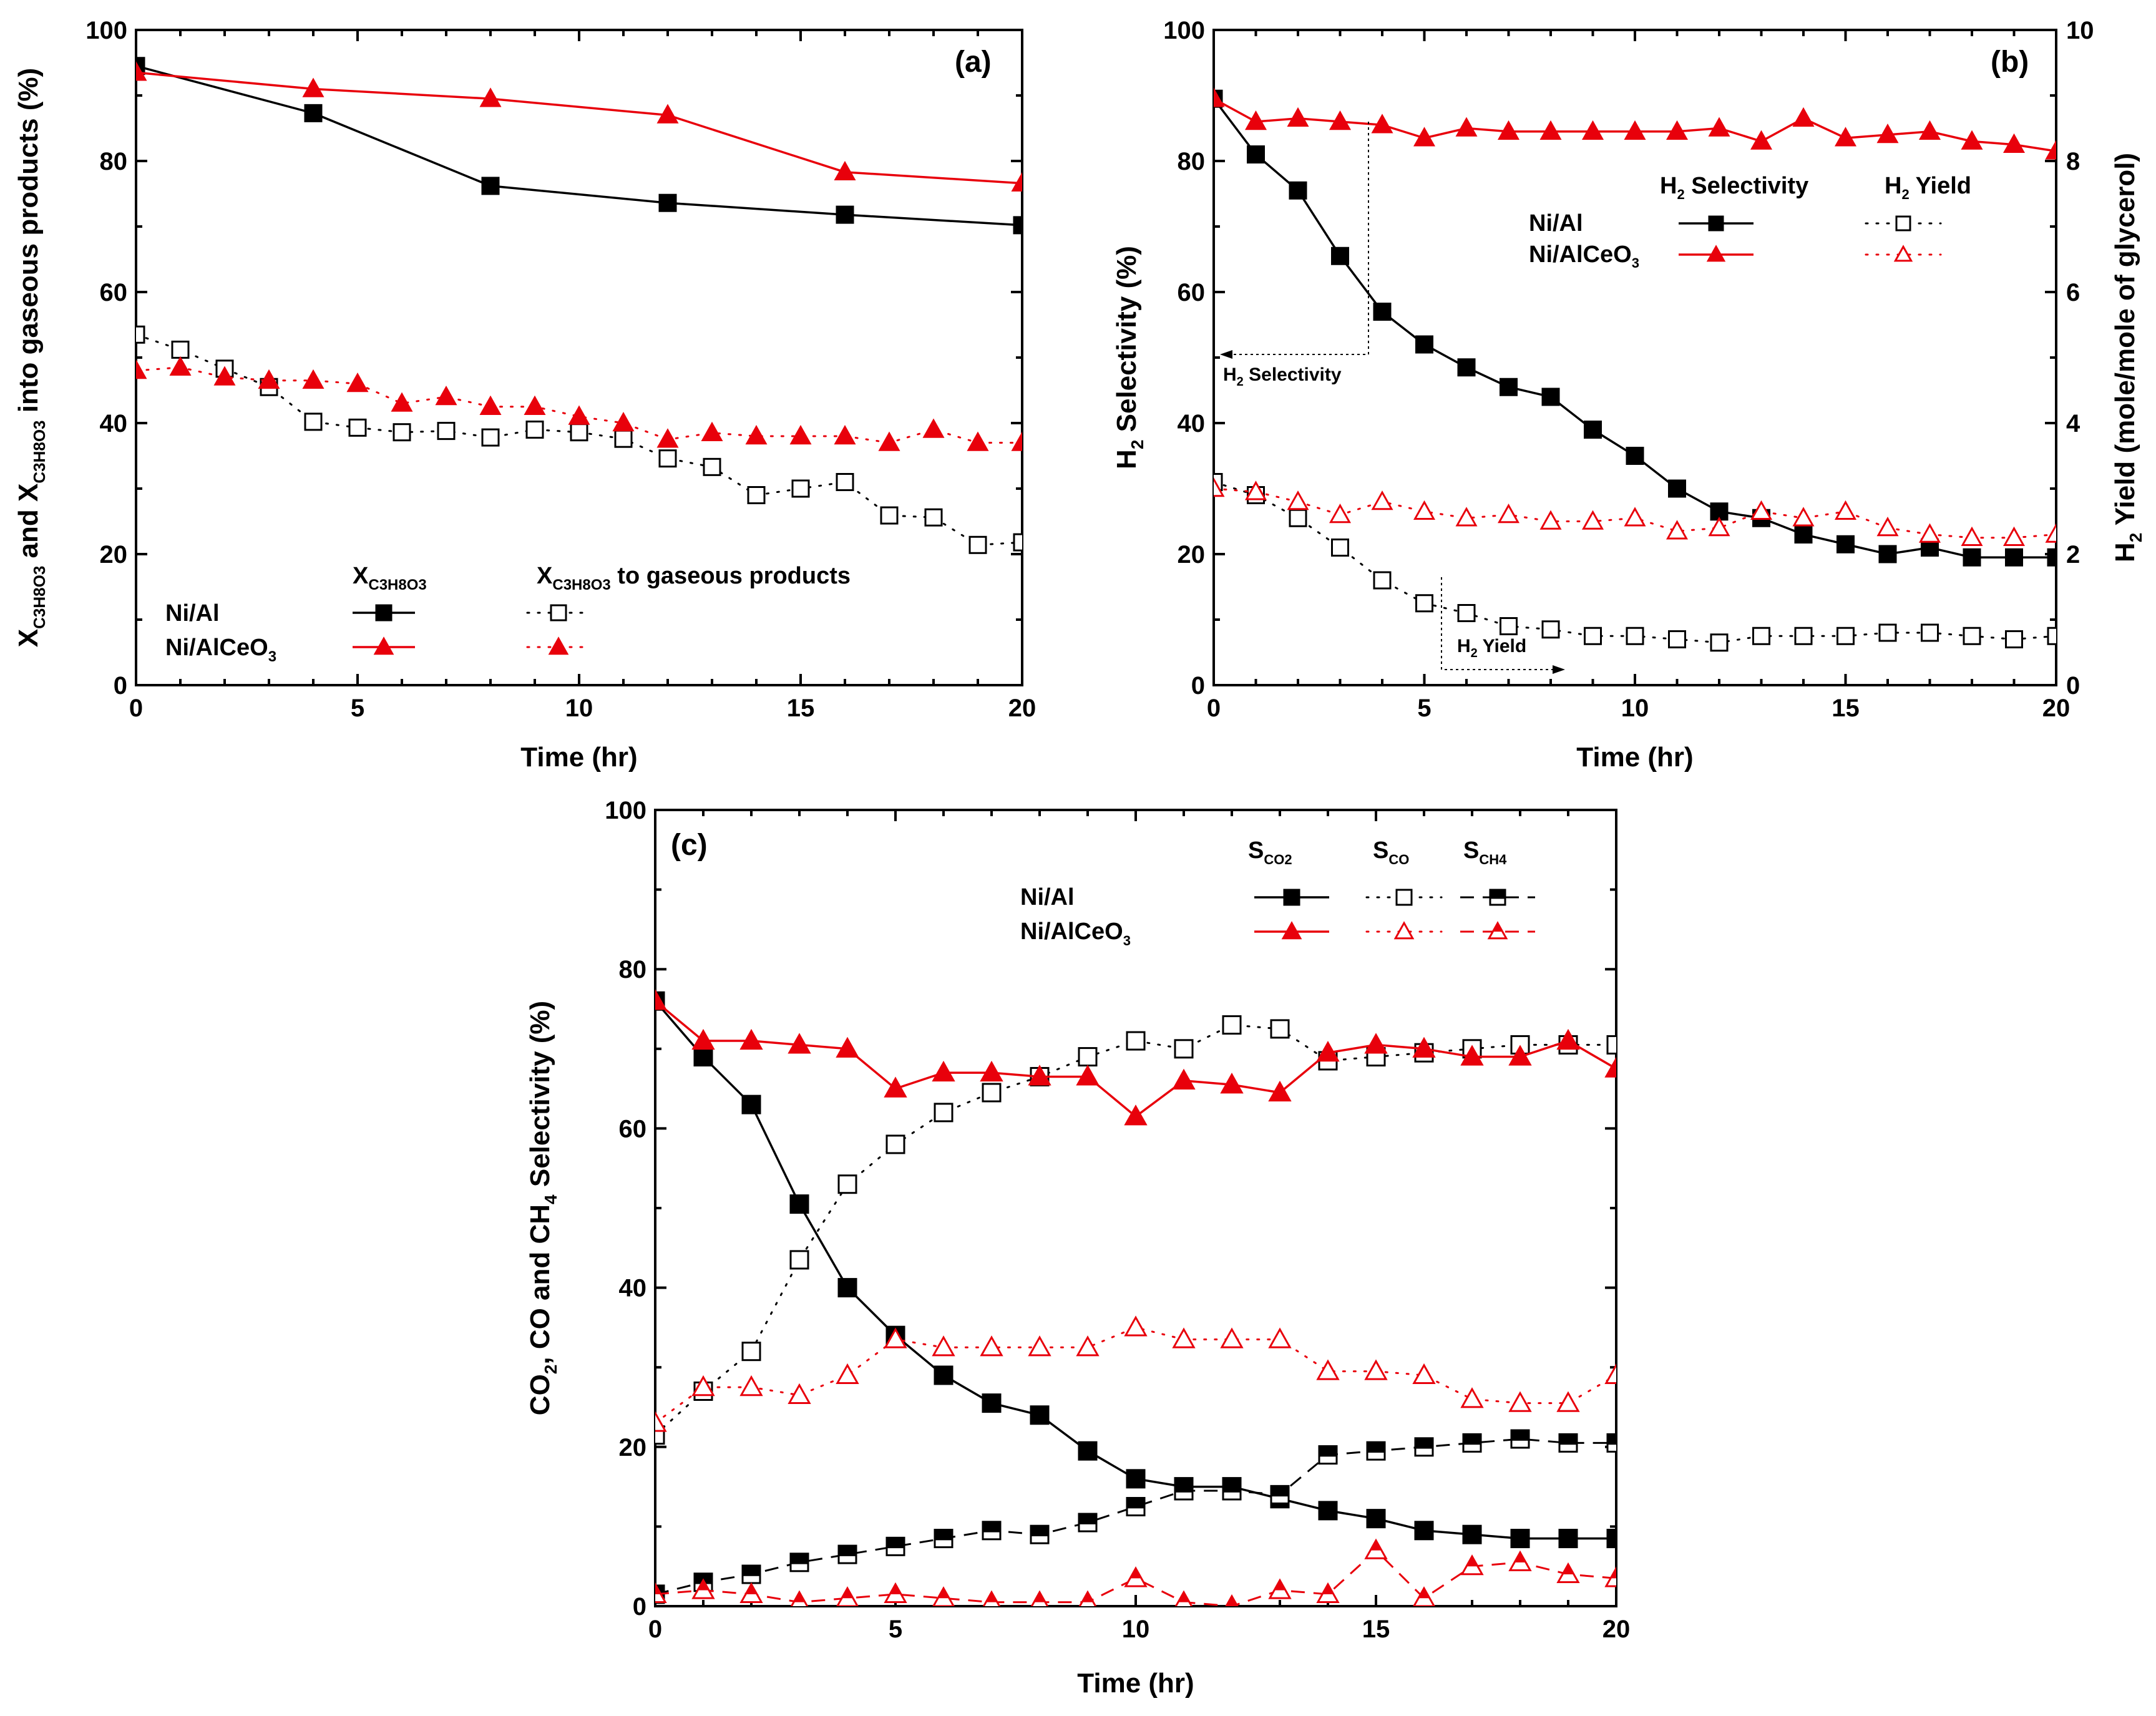 The image size is (2156, 1716). I want to click on y-tick-label: 100, so click(1184, 31).